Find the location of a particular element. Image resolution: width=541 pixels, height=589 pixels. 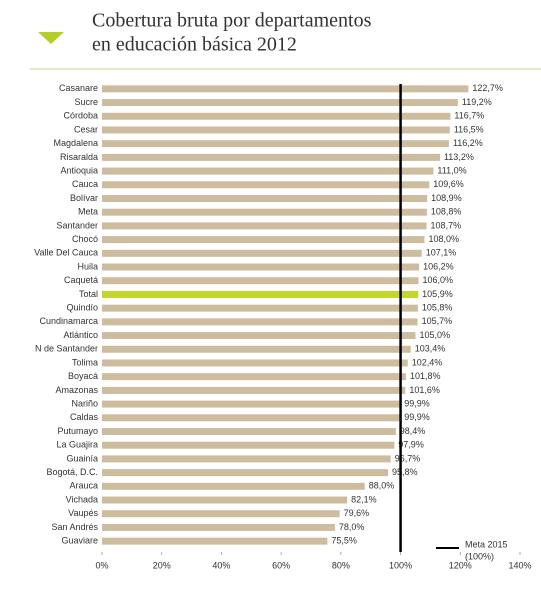

value-label: 97,9% is located at coordinates (411, 445).